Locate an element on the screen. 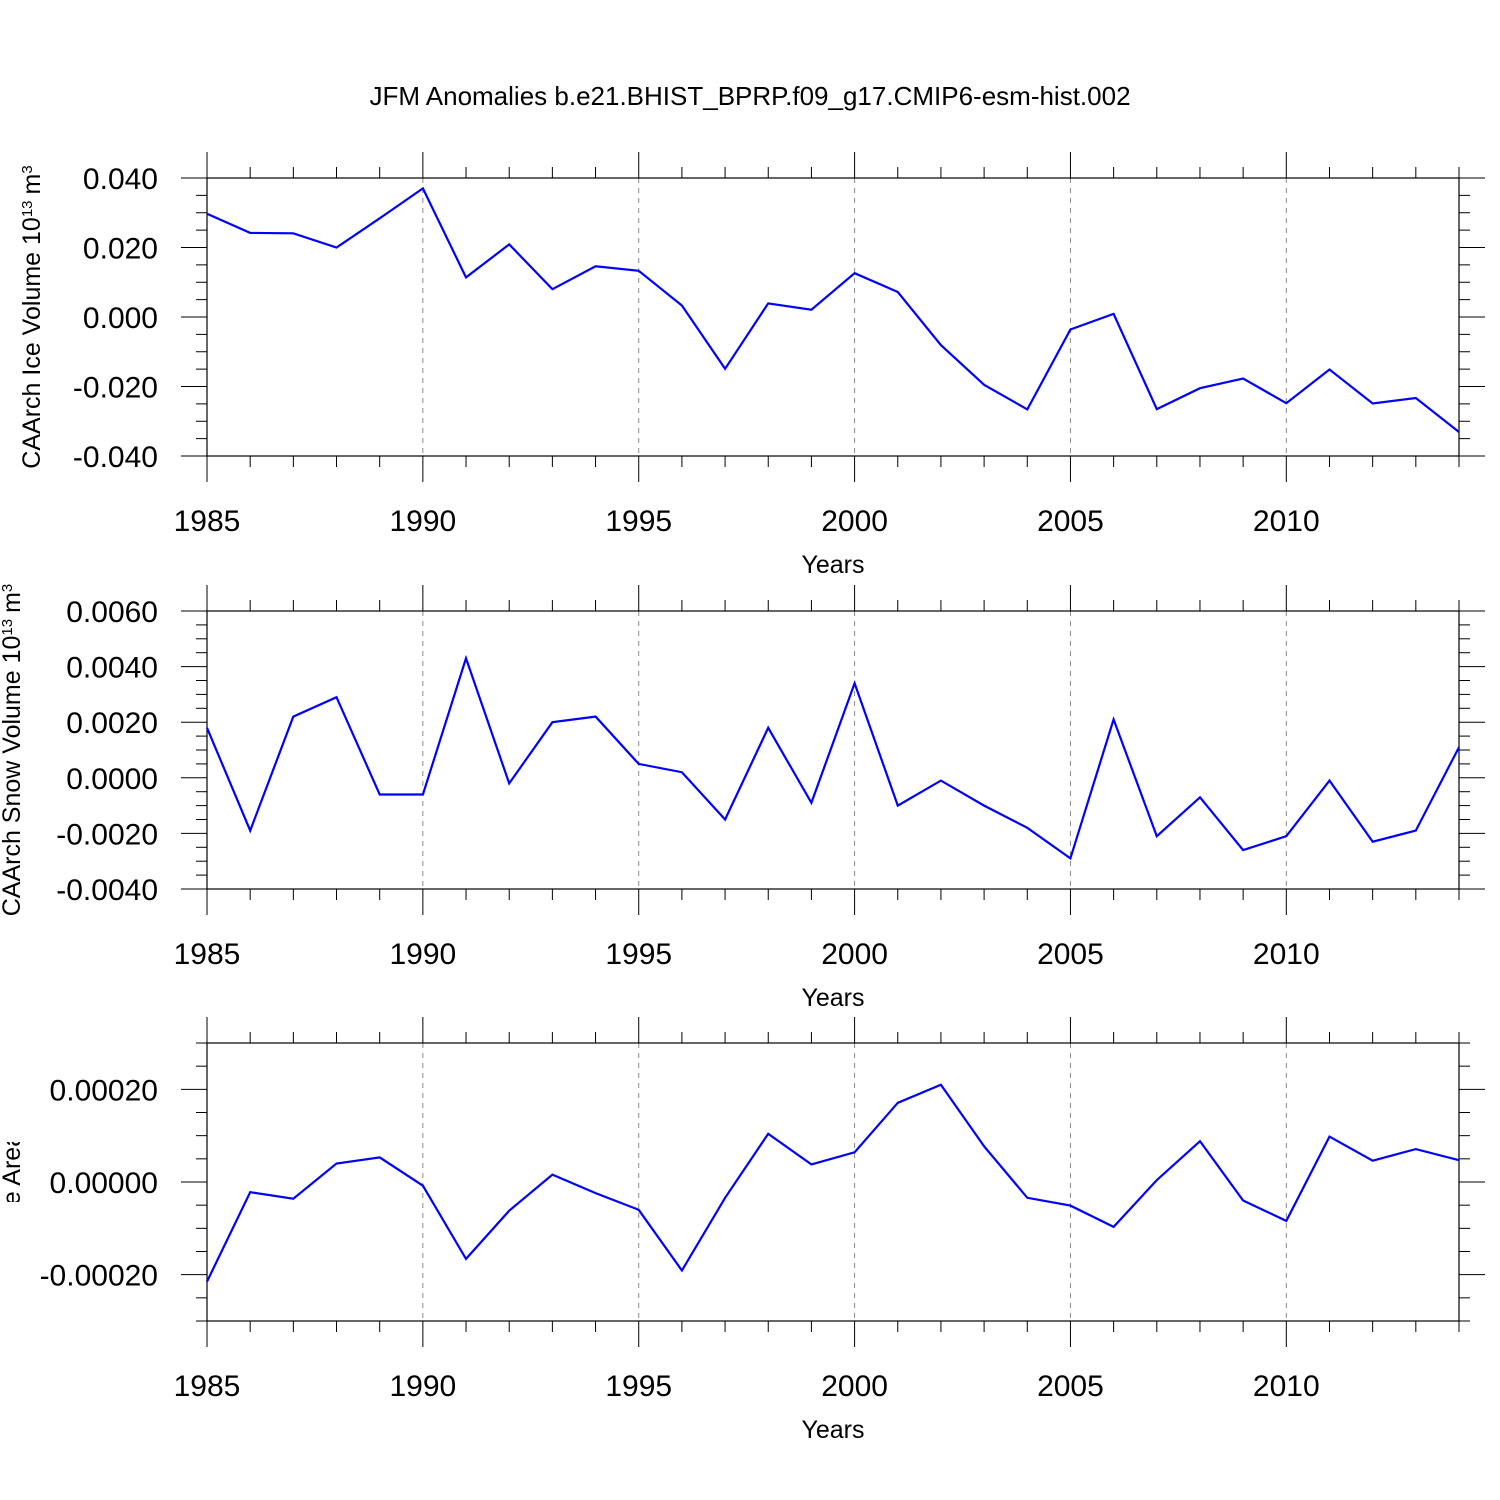  y-tick-label: 0.000 is located at coordinates (120, 318).